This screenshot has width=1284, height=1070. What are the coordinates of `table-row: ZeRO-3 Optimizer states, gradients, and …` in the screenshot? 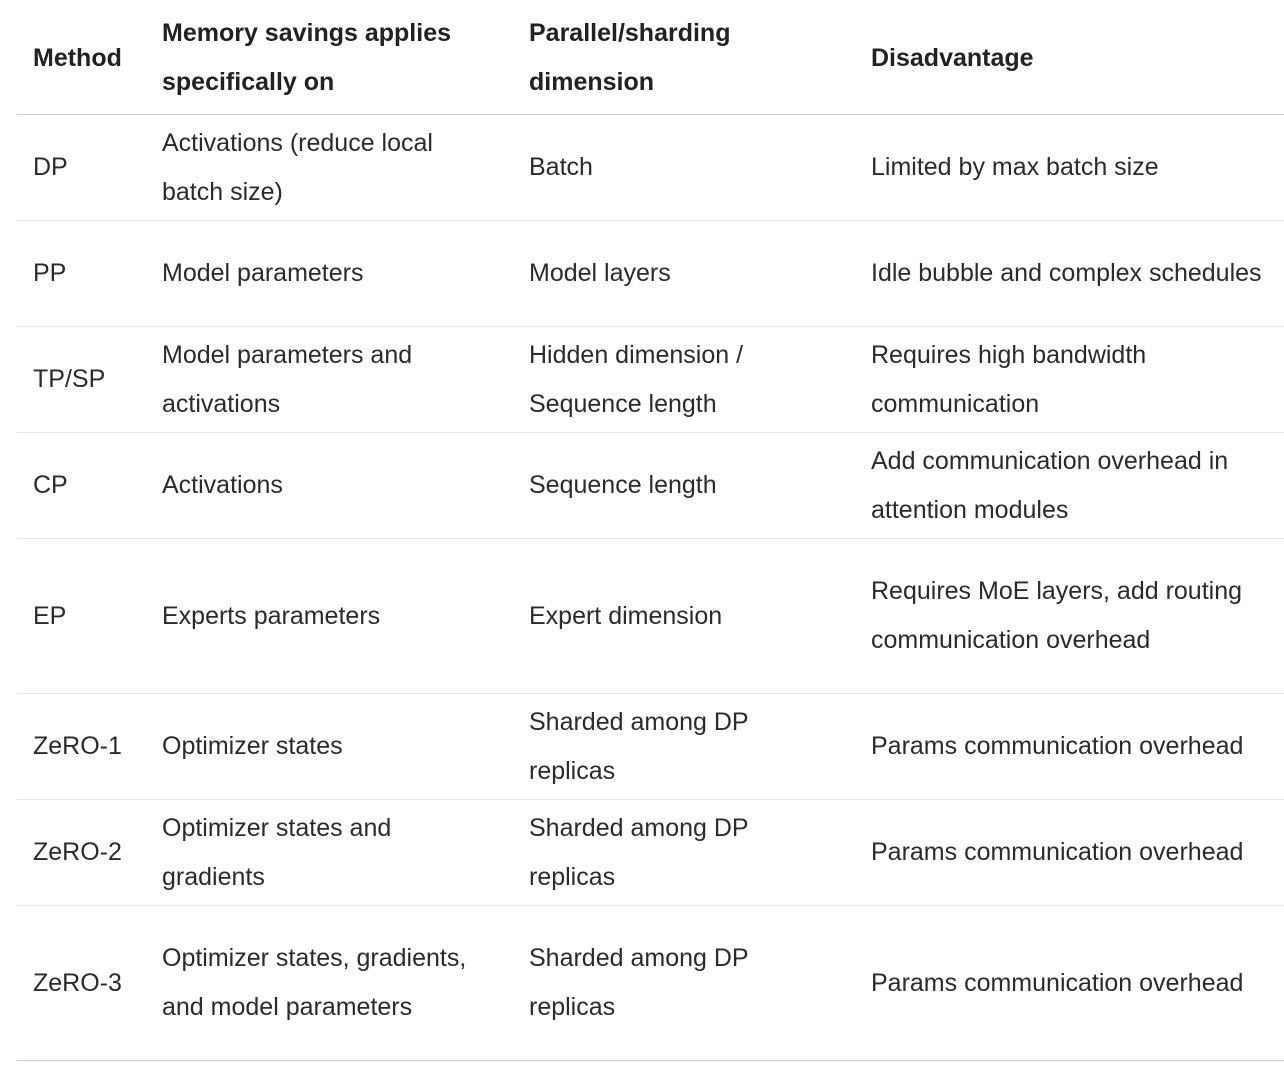 It's located at (650, 983).